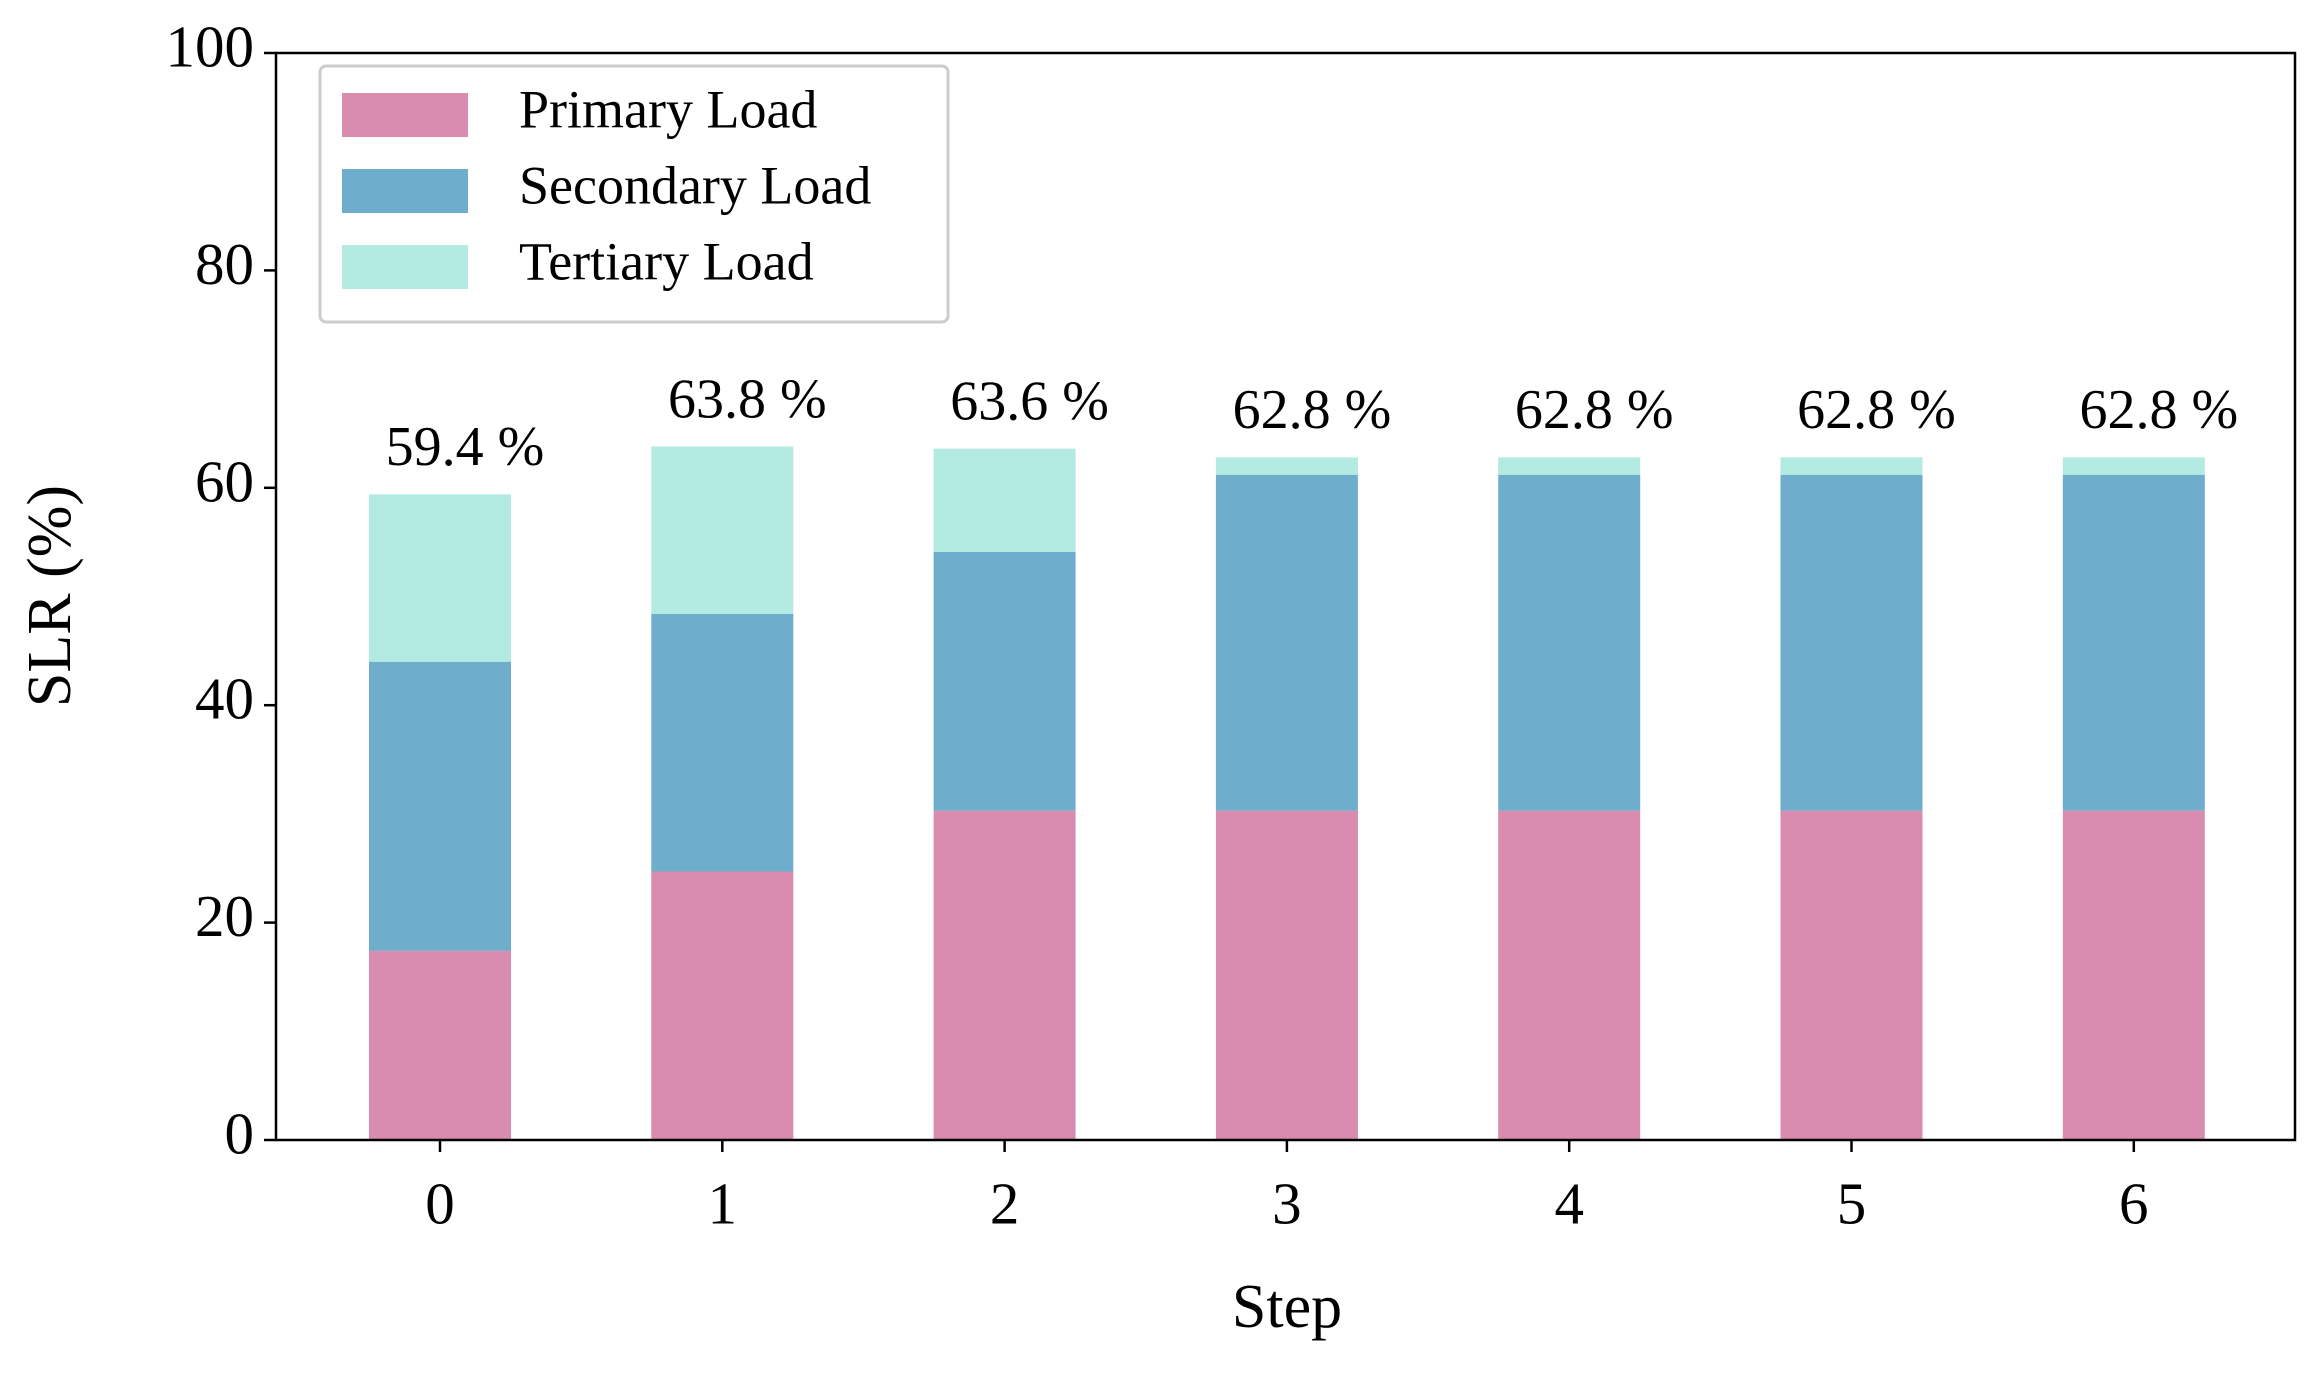 The image size is (2313, 1379). Describe the element at coordinates (240, 1134) in the screenshot. I see `y-tick-label: 0` at that location.